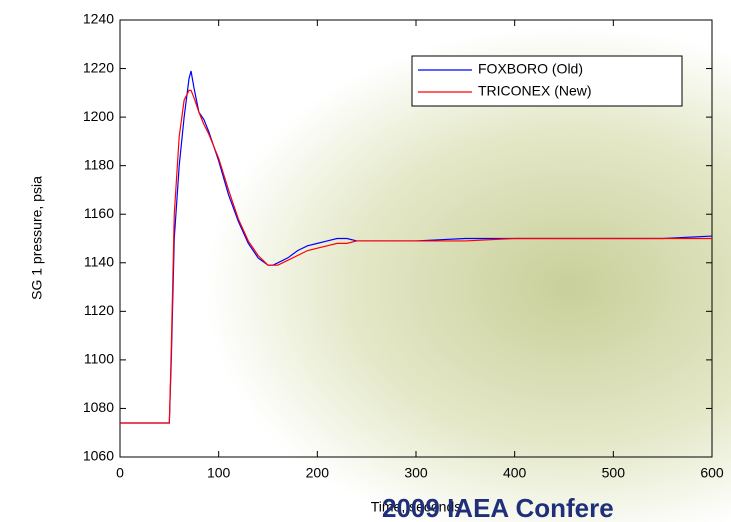 Image resolution: width=731 pixels, height=522 pixels. Describe the element at coordinates (515, 473) in the screenshot. I see `x-tick-label: 400` at that location.